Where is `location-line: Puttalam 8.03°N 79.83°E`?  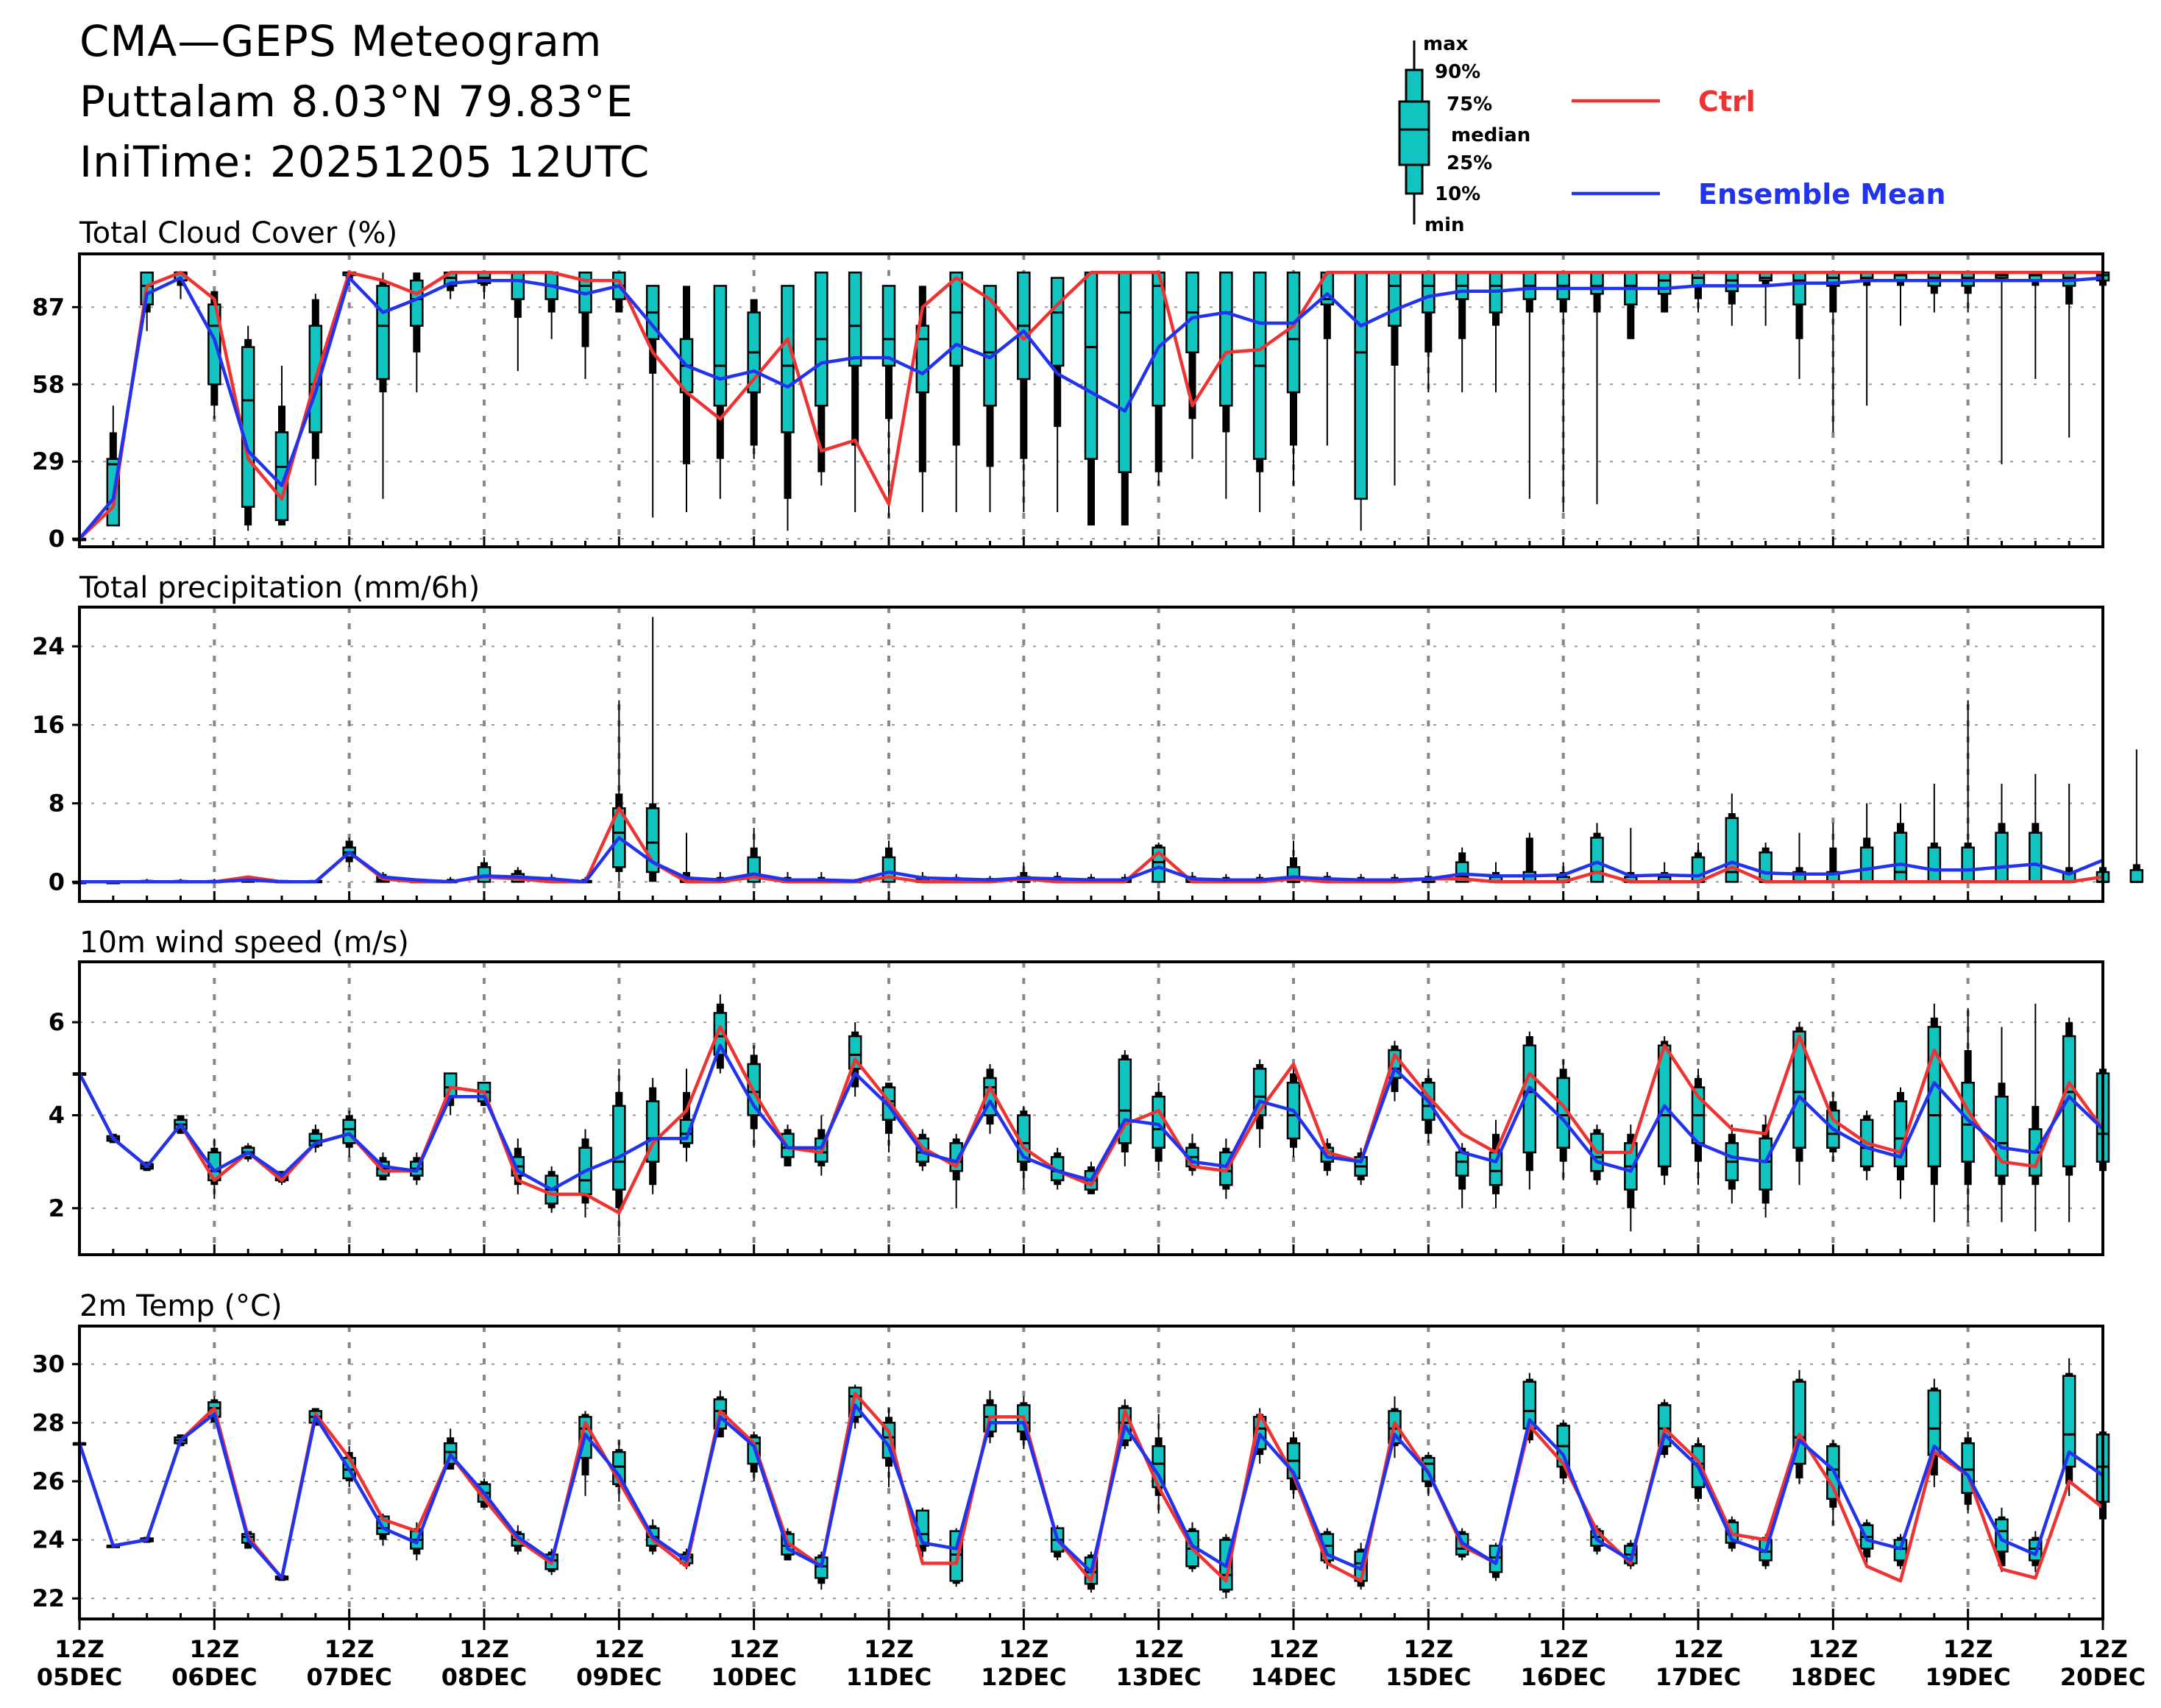
location-line: Puttalam 8.03°N 79.83°E is located at coordinates (356, 102).